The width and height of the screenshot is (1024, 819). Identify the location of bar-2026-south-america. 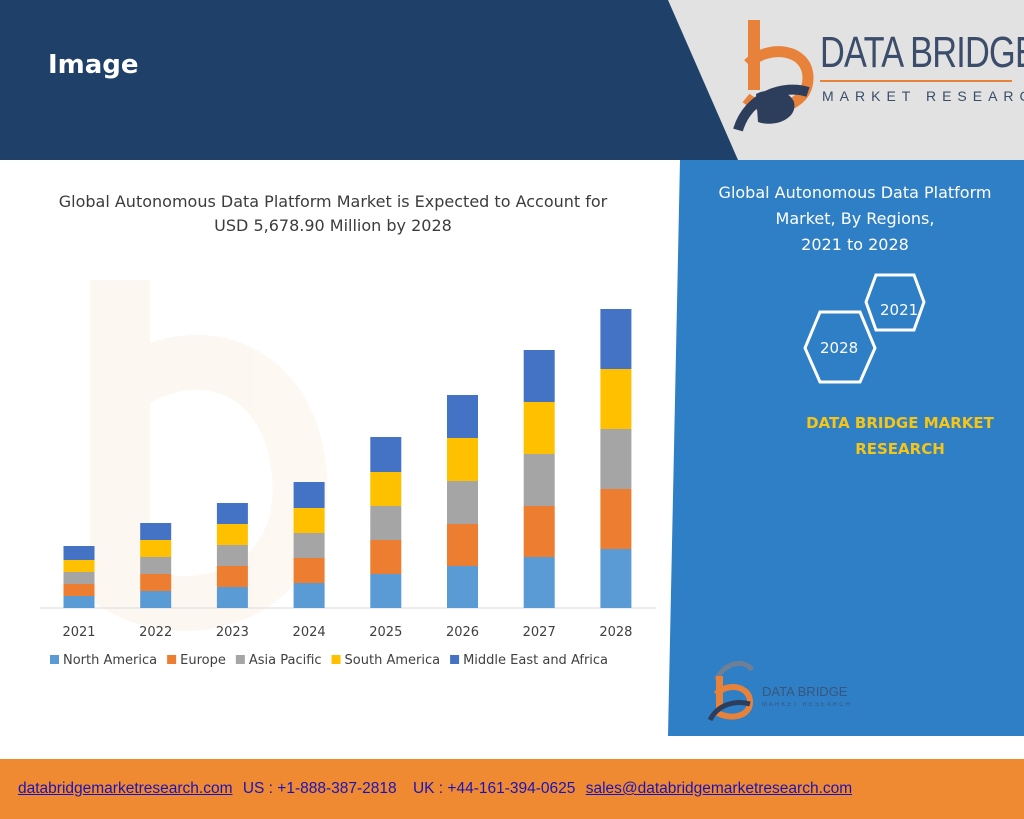
(462, 459).